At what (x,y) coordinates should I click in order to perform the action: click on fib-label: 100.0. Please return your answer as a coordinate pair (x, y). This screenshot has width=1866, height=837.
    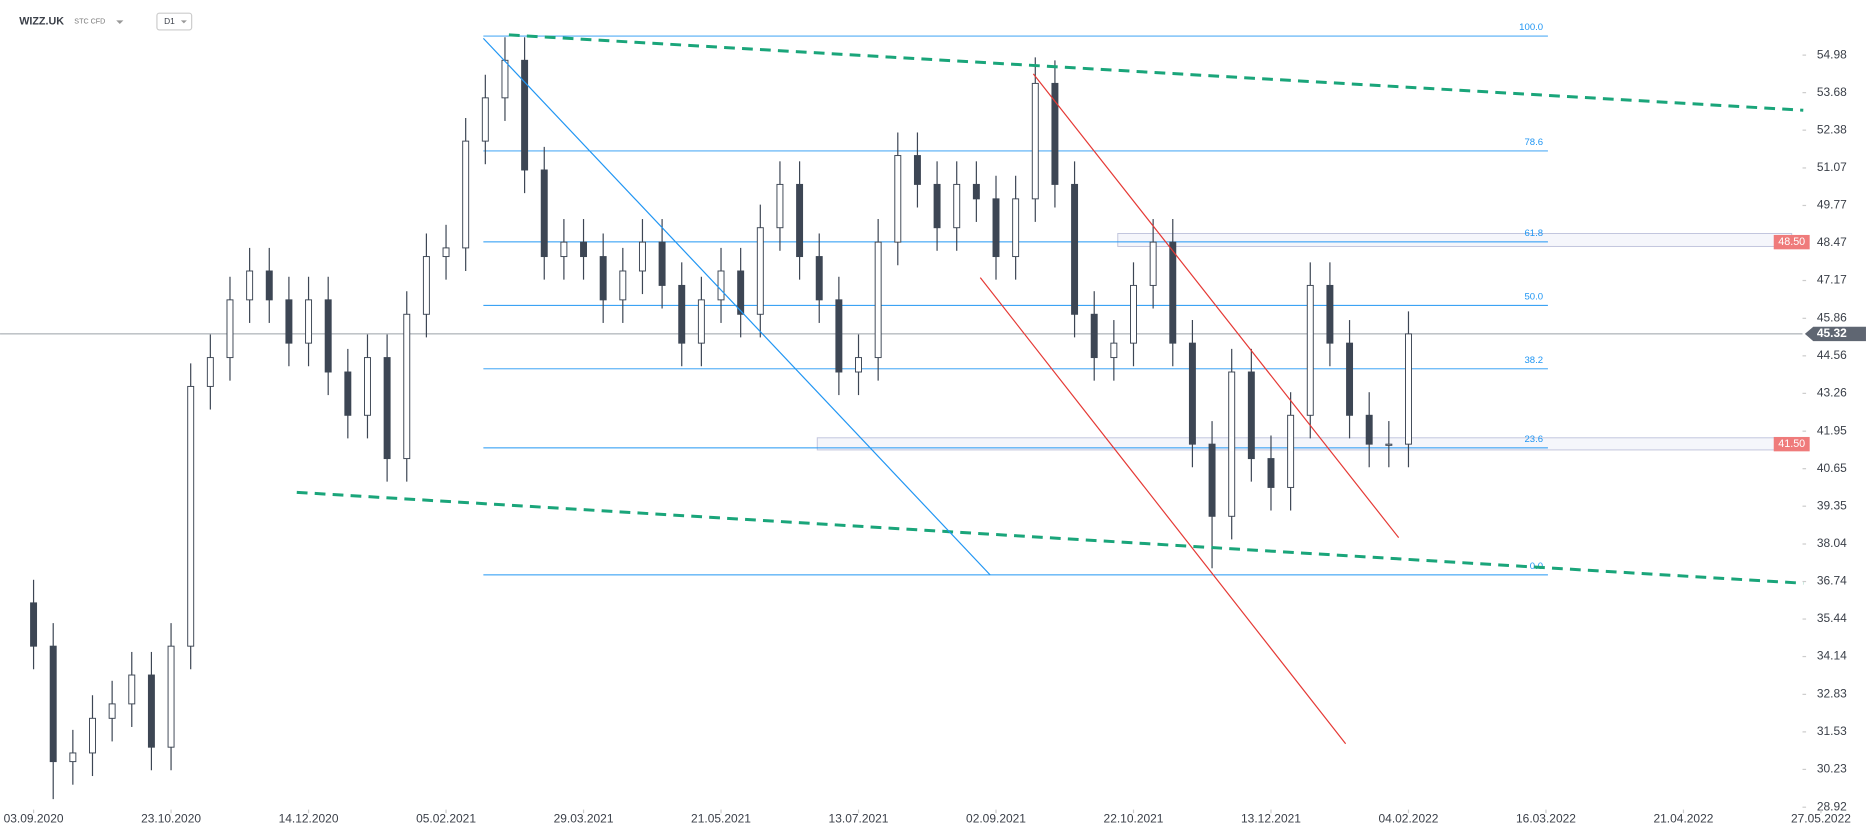
    Looking at the image, I should click on (1531, 27).